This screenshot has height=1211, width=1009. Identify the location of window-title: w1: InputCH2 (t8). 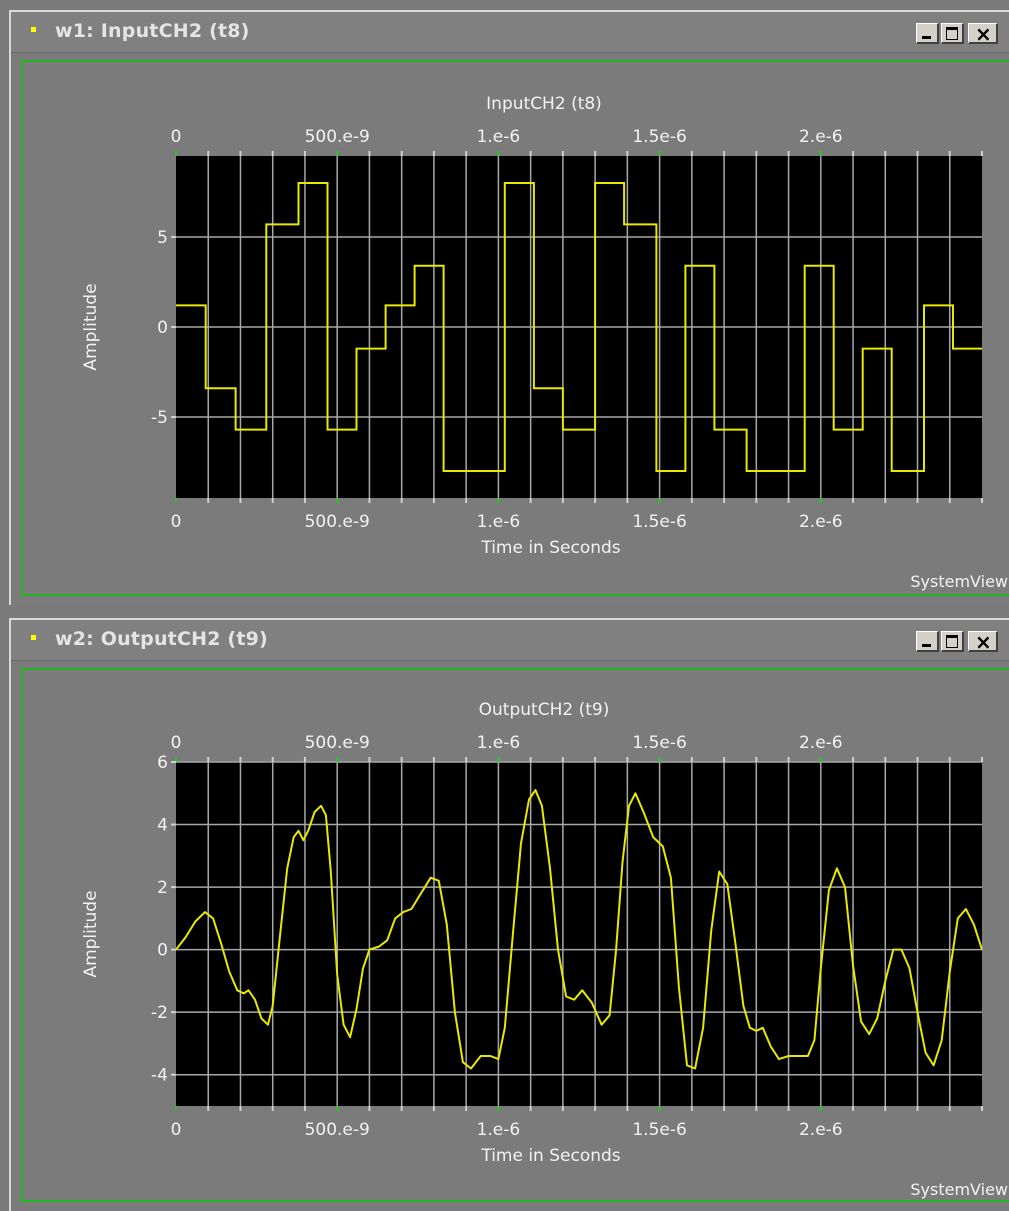
(152, 31).